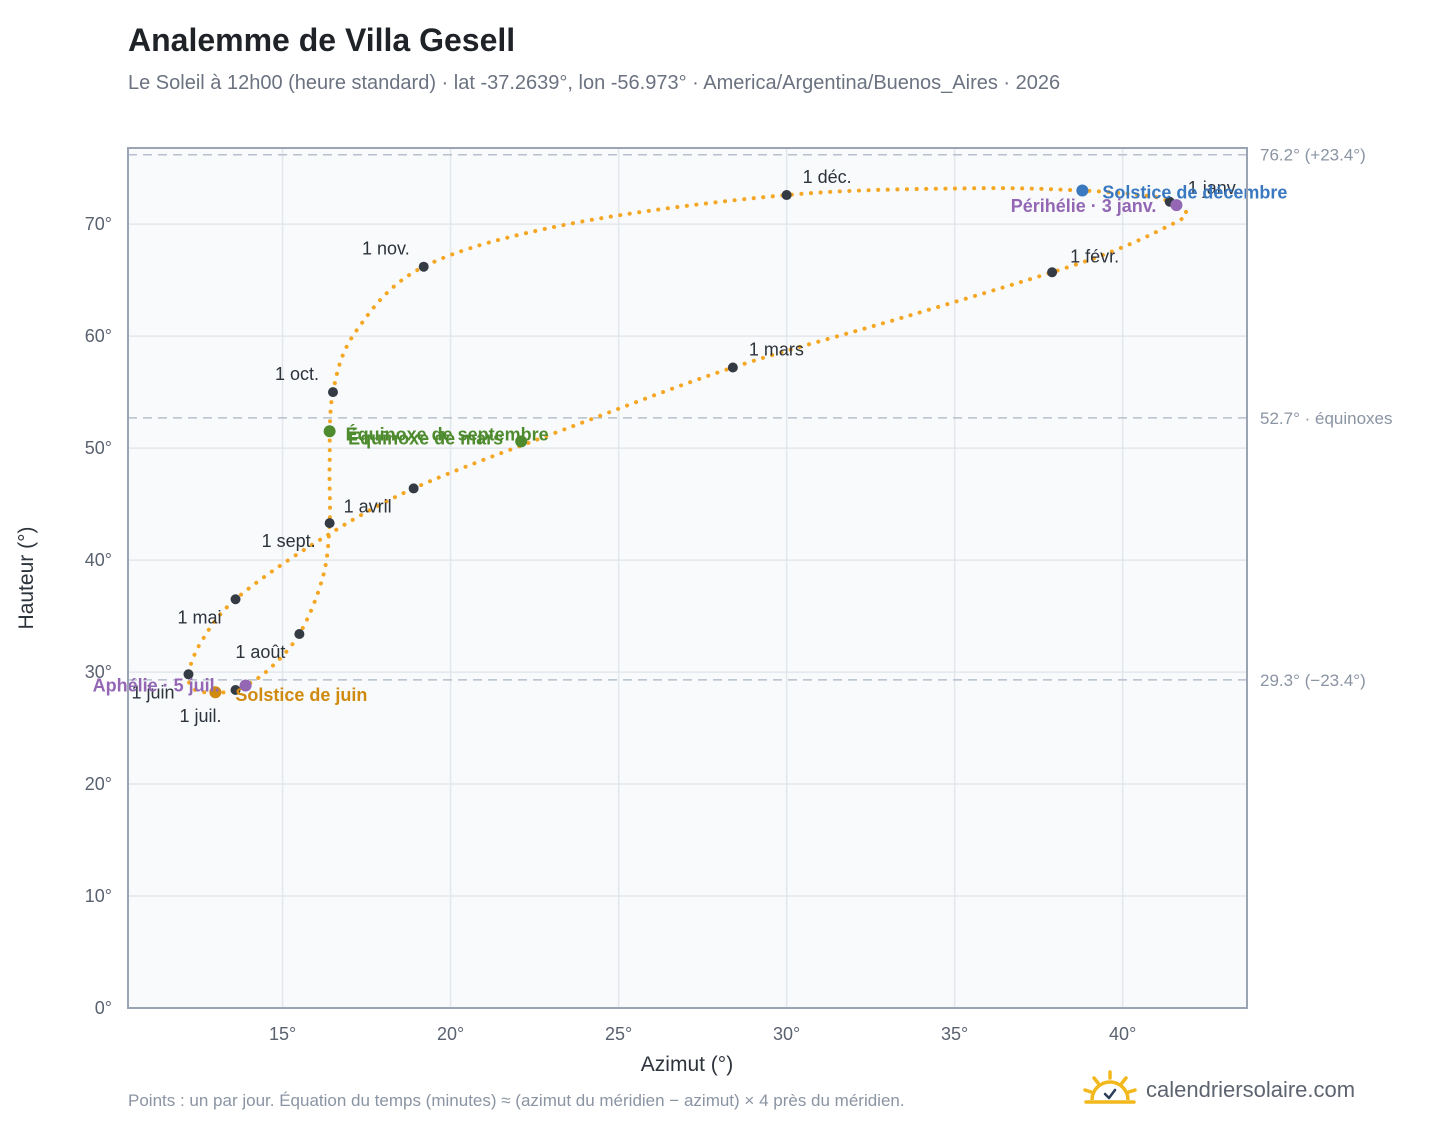  Describe the element at coordinates (98, 448) in the screenshot. I see `y-tick-label: 50°` at that location.